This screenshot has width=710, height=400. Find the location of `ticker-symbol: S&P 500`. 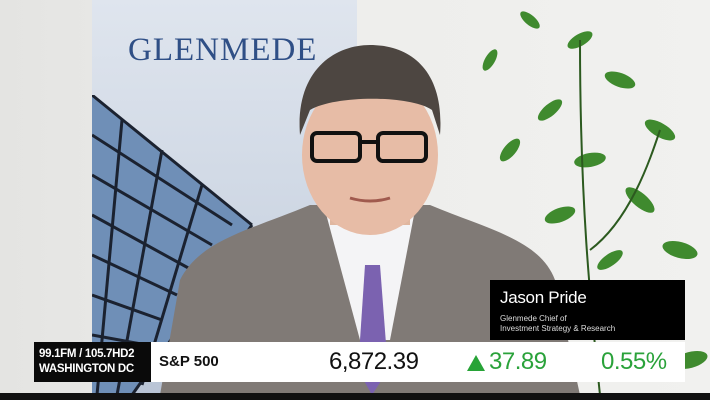

ticker-symbol: S&P 500 is located at coordinates (189, 361).